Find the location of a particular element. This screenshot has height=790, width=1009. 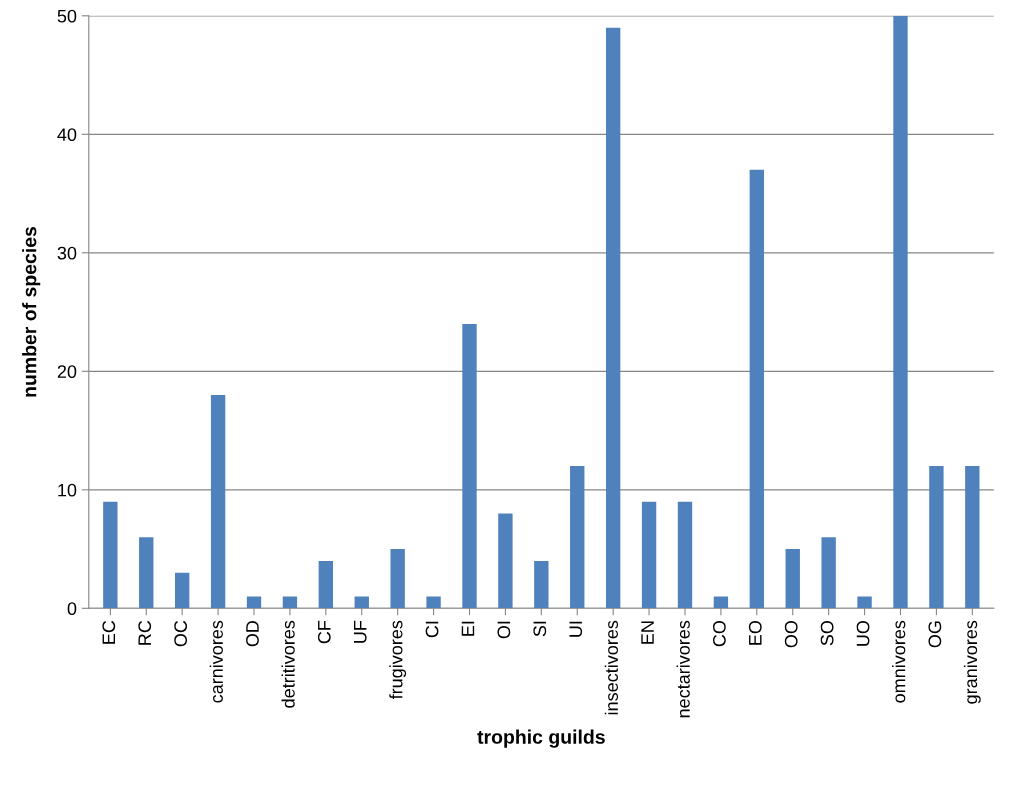

x-tick-label: granivores is located at coordinates (972, 662).